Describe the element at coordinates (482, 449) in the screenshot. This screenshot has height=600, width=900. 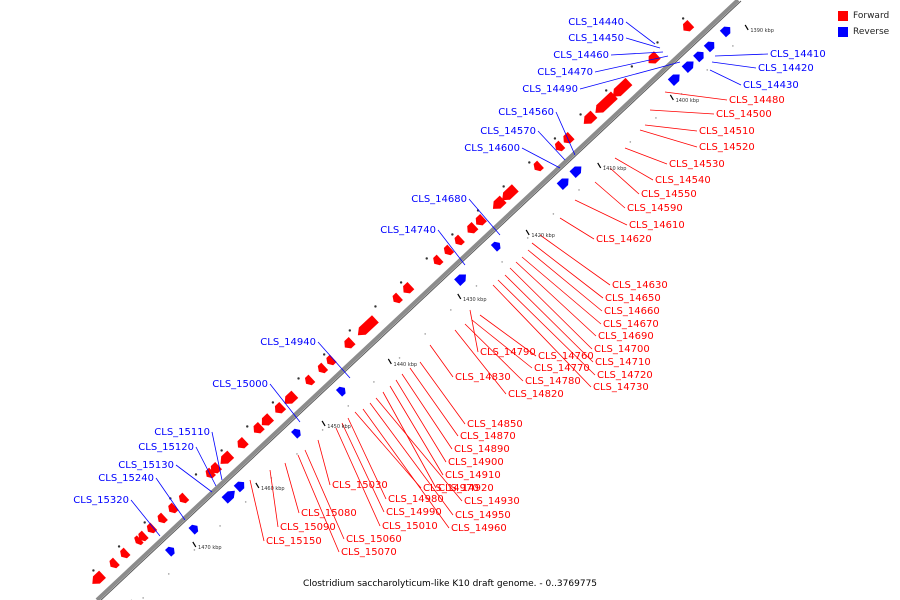
I see `gene-label: CLS_14890` at that location.